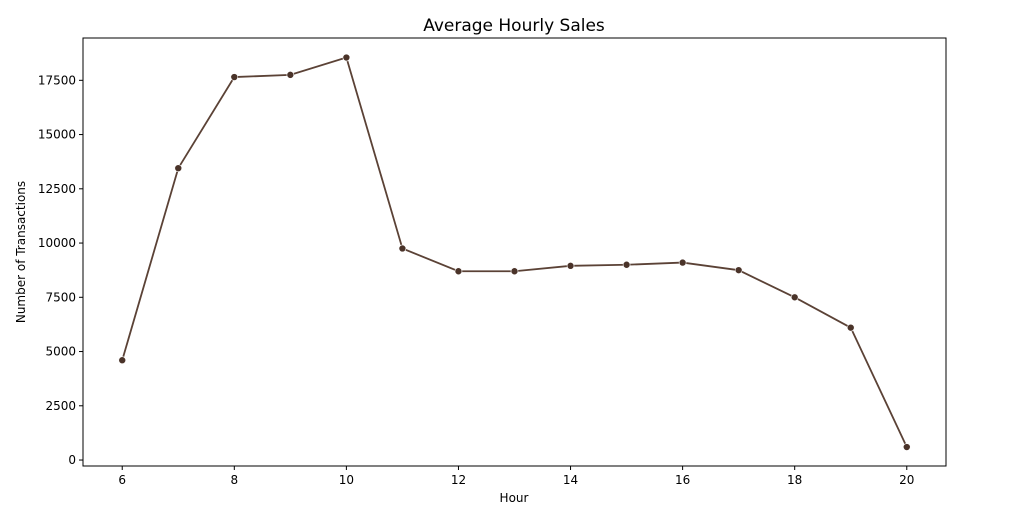  I want to click on y-tick-label: 17500, so click(57, 80).